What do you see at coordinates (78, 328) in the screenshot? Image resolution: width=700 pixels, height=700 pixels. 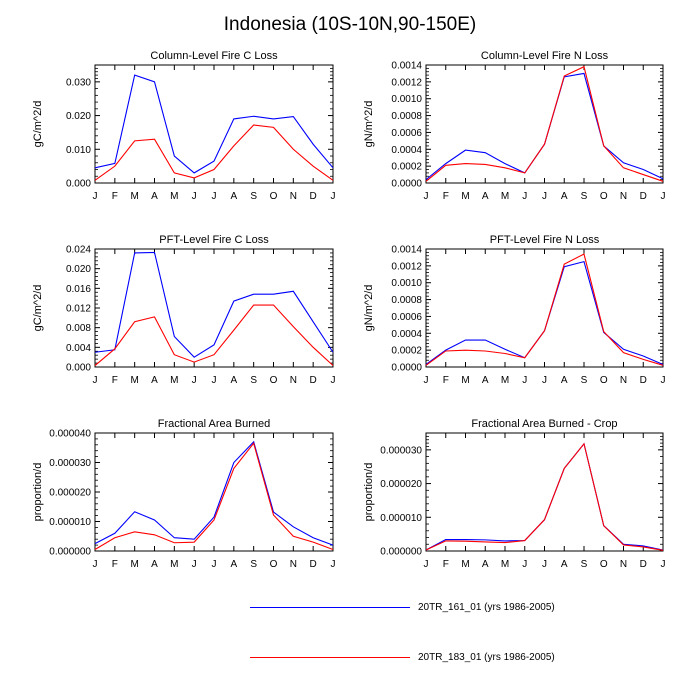 I see `y-tick-label: 0.008` at bounding box center [78, 328].